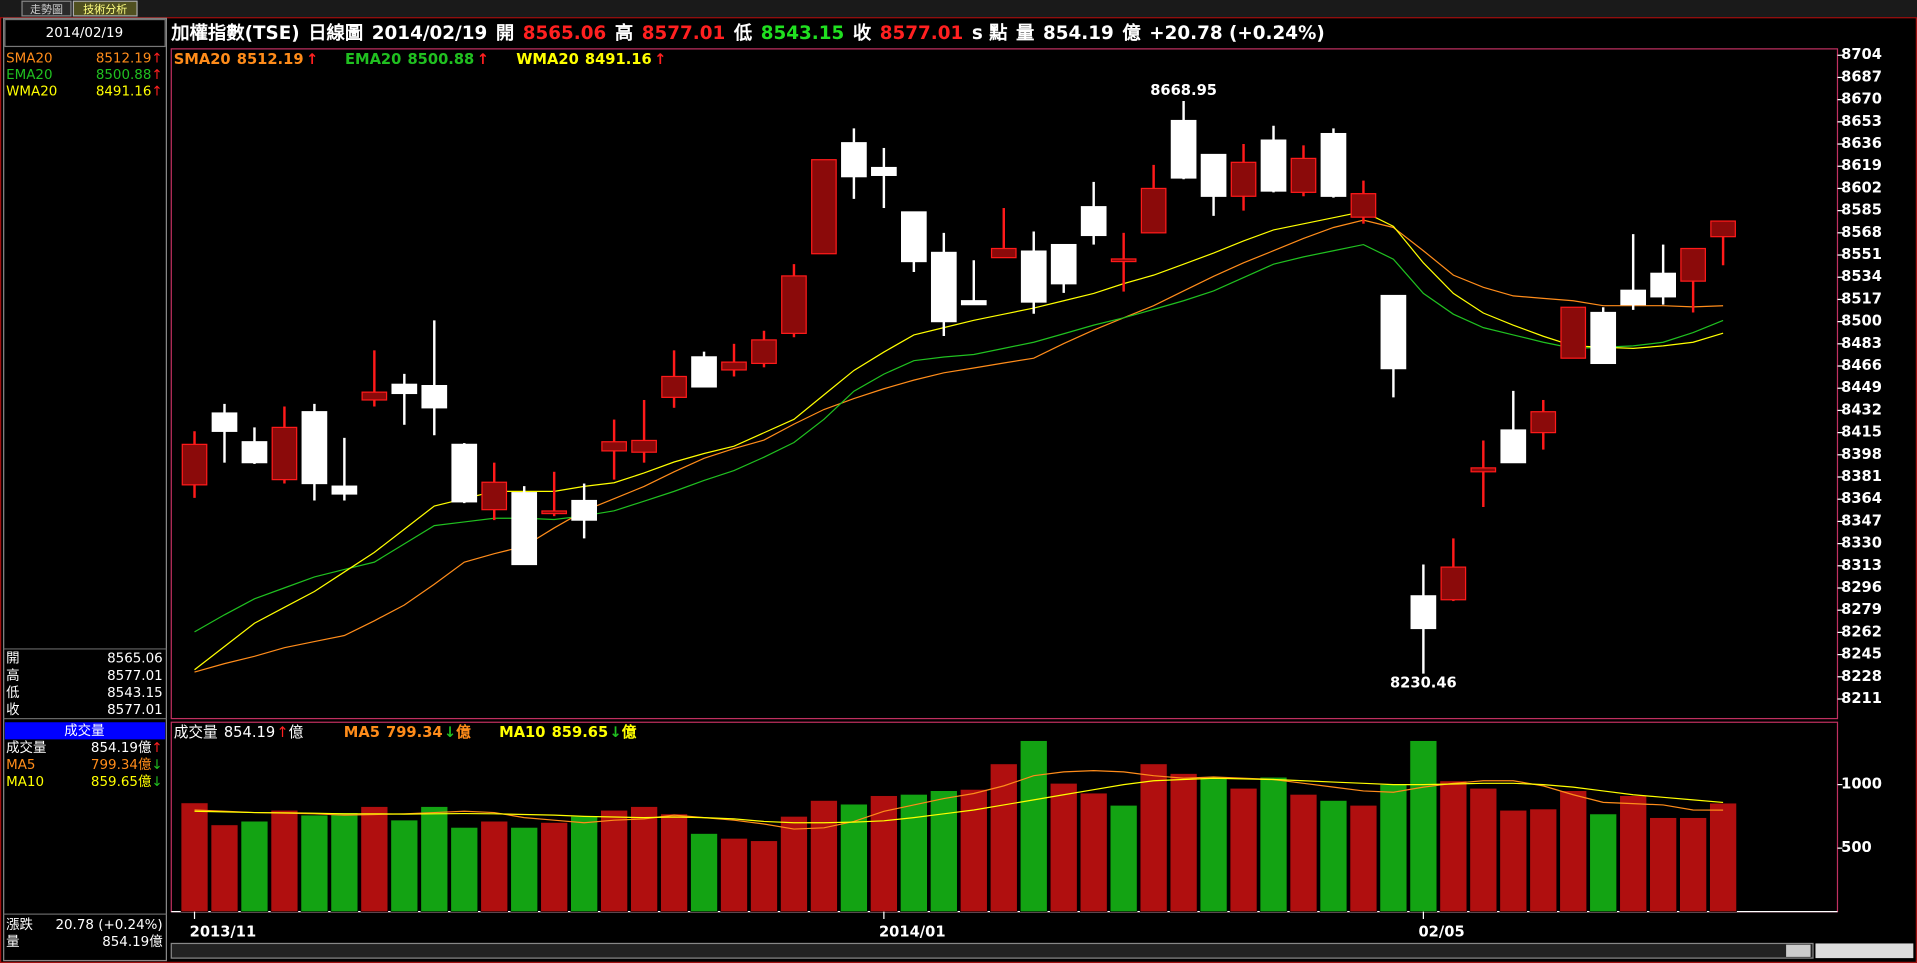 Image resolution: width=1917 pixels, height=963 pixels. What do you see at coordinates (12, 942) in the screenshot?
I see `footer-label: 量` at bounding box center [12, 942].